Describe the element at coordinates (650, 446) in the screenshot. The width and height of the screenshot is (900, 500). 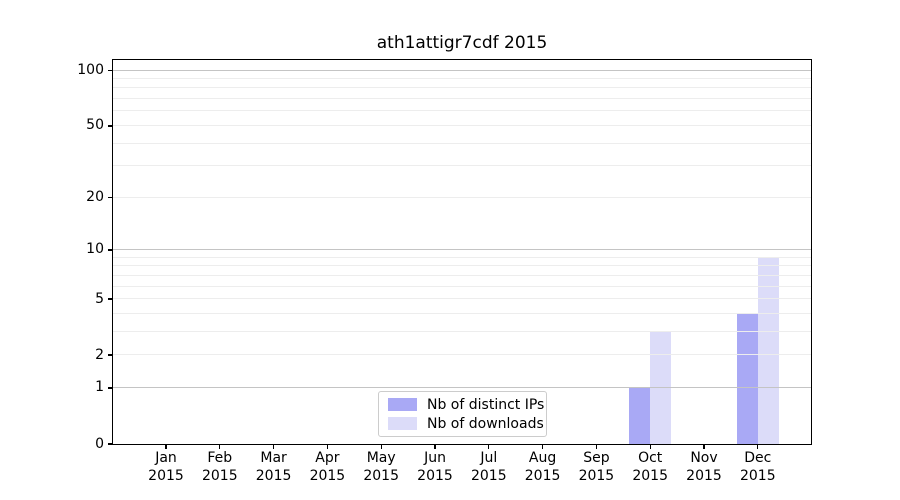
I see `x-tick-mark-oct` at that location.